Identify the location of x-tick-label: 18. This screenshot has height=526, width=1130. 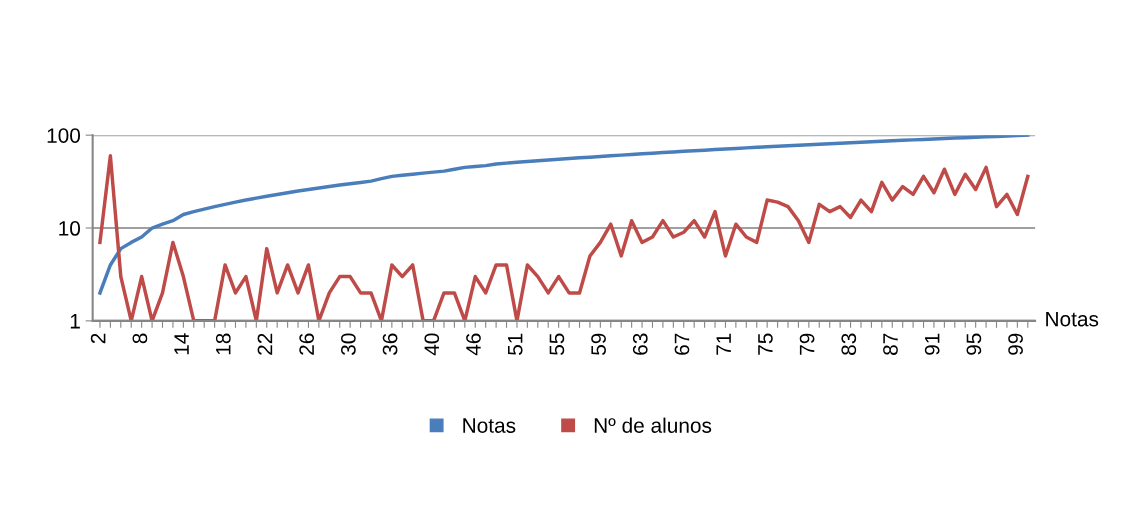
(223, 344).